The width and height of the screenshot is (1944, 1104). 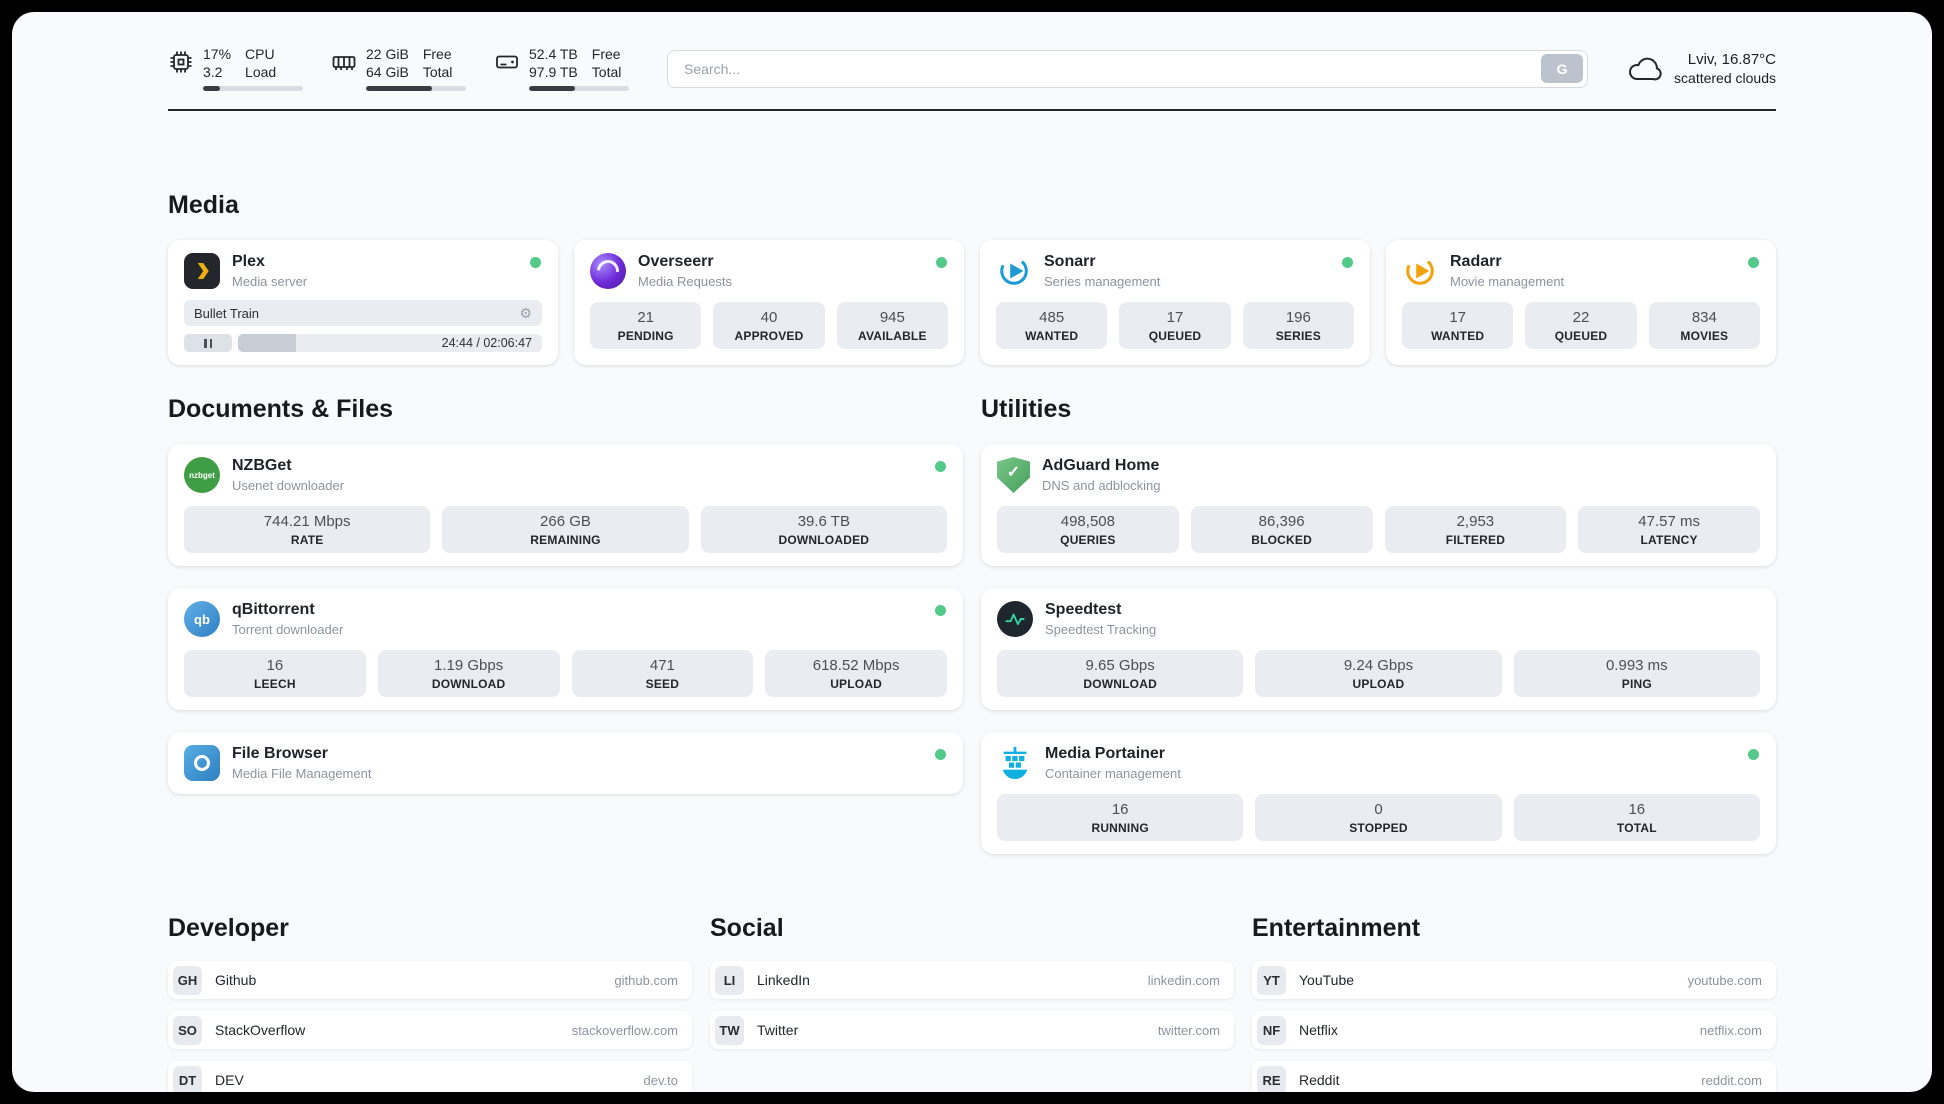 I want to click on plex-status-dot, so click(x=535, y=262).